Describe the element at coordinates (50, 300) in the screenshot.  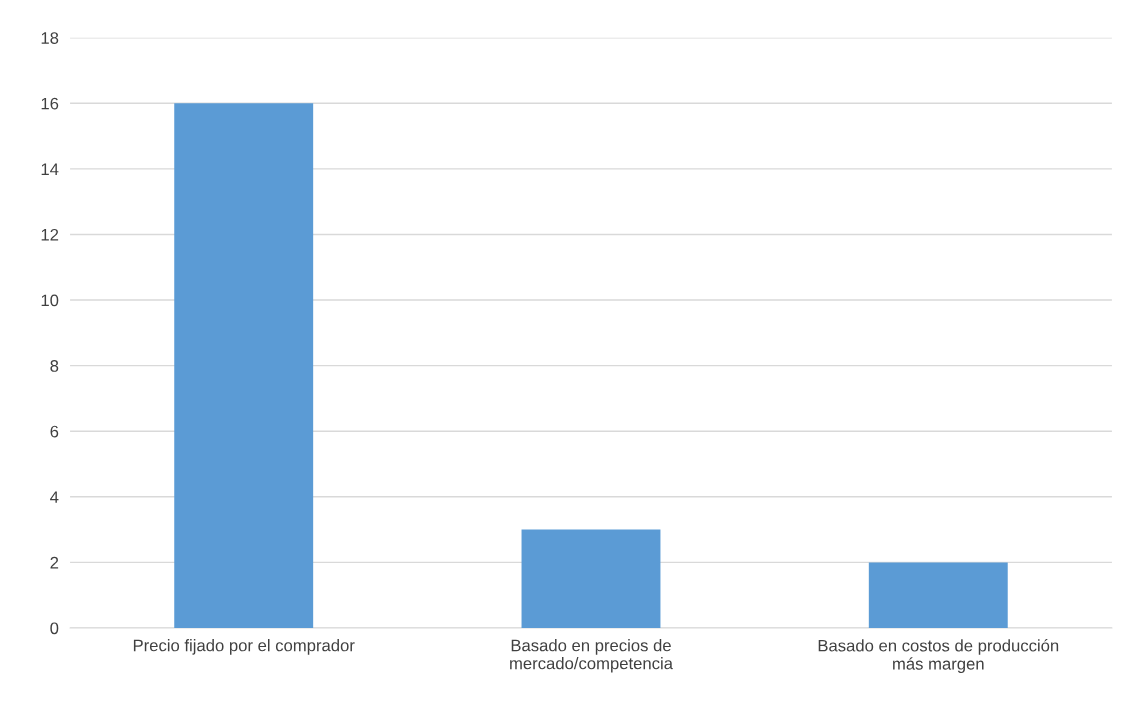
I see `y-tick-label: 10` at that location.